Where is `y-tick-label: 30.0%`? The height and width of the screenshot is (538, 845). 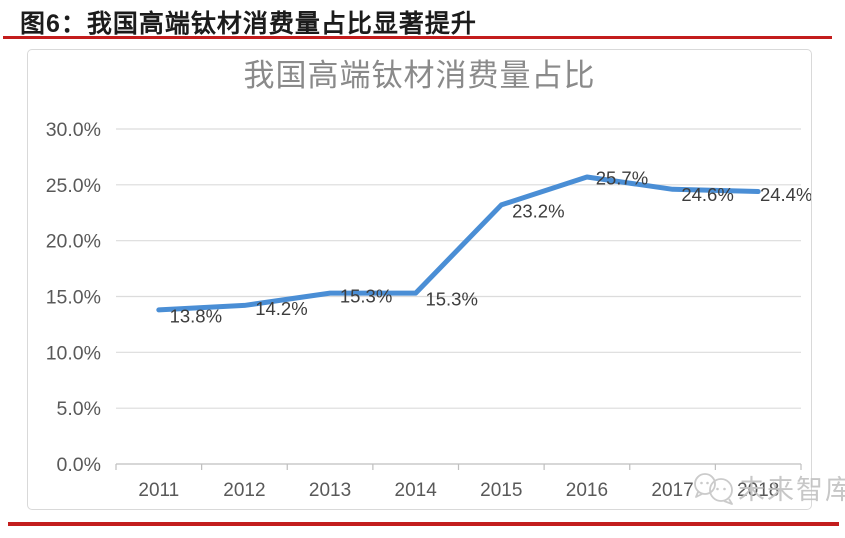 y-tick-label: 30.0% is located at coordinates (73, 130).